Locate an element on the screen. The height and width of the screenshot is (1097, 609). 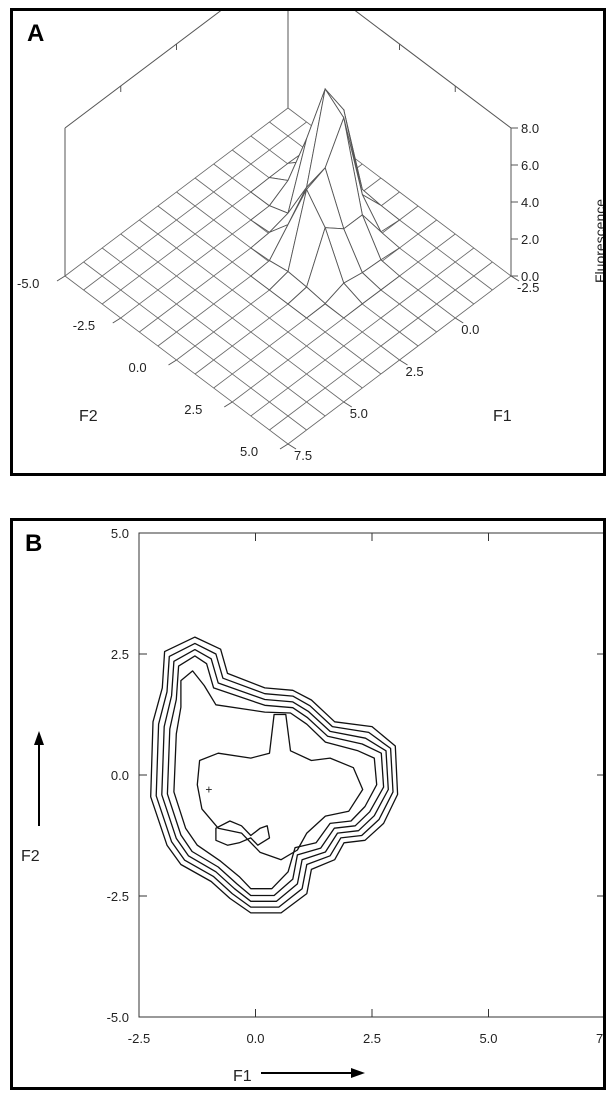
y-tick-label: 5.0 is located at coordinates (120, 533).